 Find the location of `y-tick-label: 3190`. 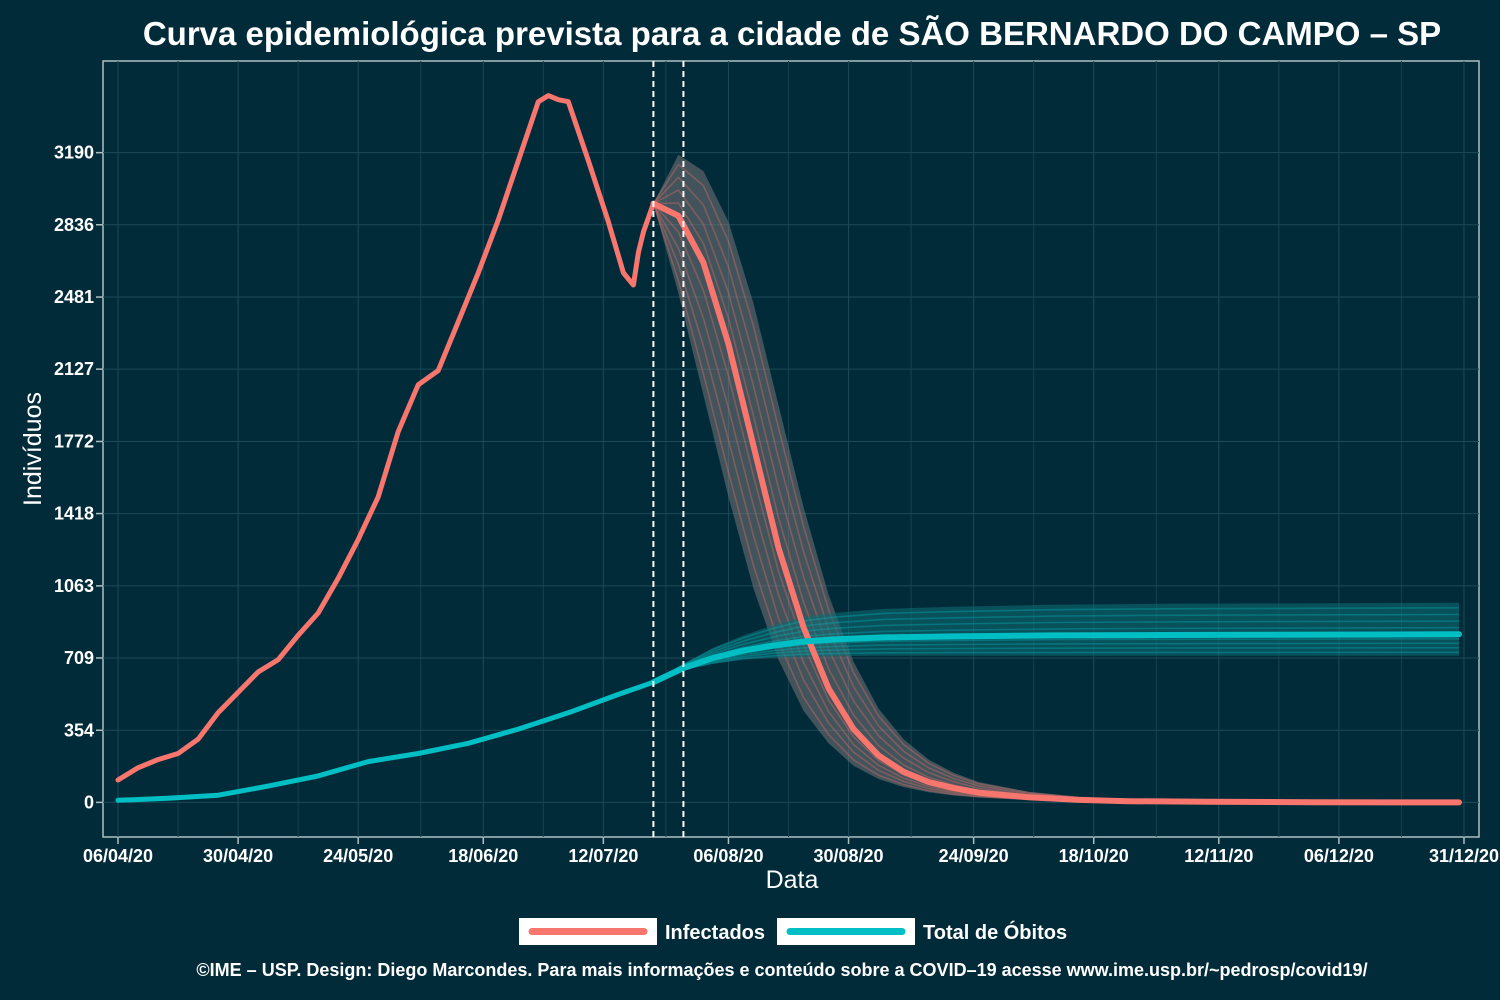

y-tick-label: 3190 is located at coordinates (74, 153).